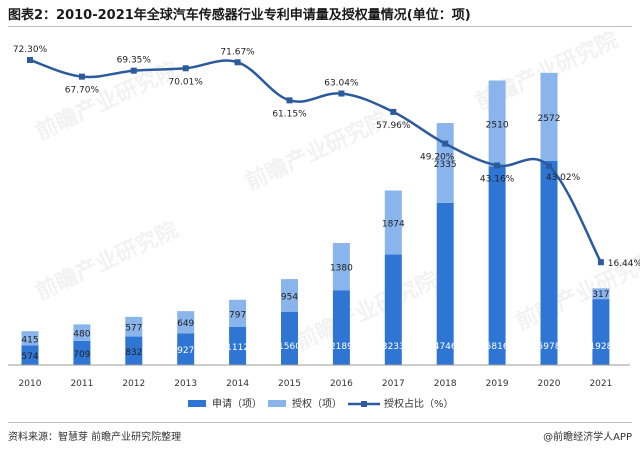  I want to click on ratio-label: 72.30%, so click(30, 50).